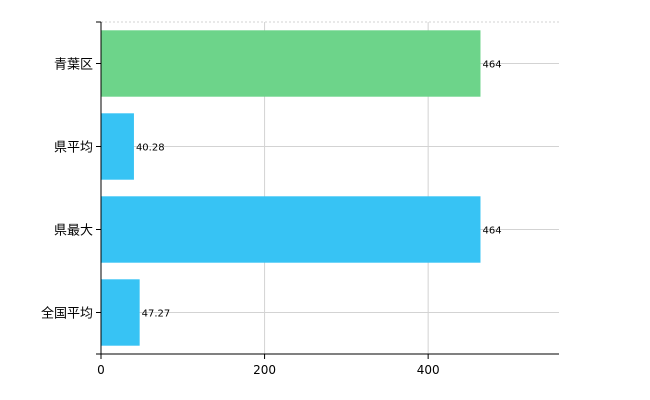 The image size is (650, 400). I want to click on x-tick-label: 0, so click(101, 370).